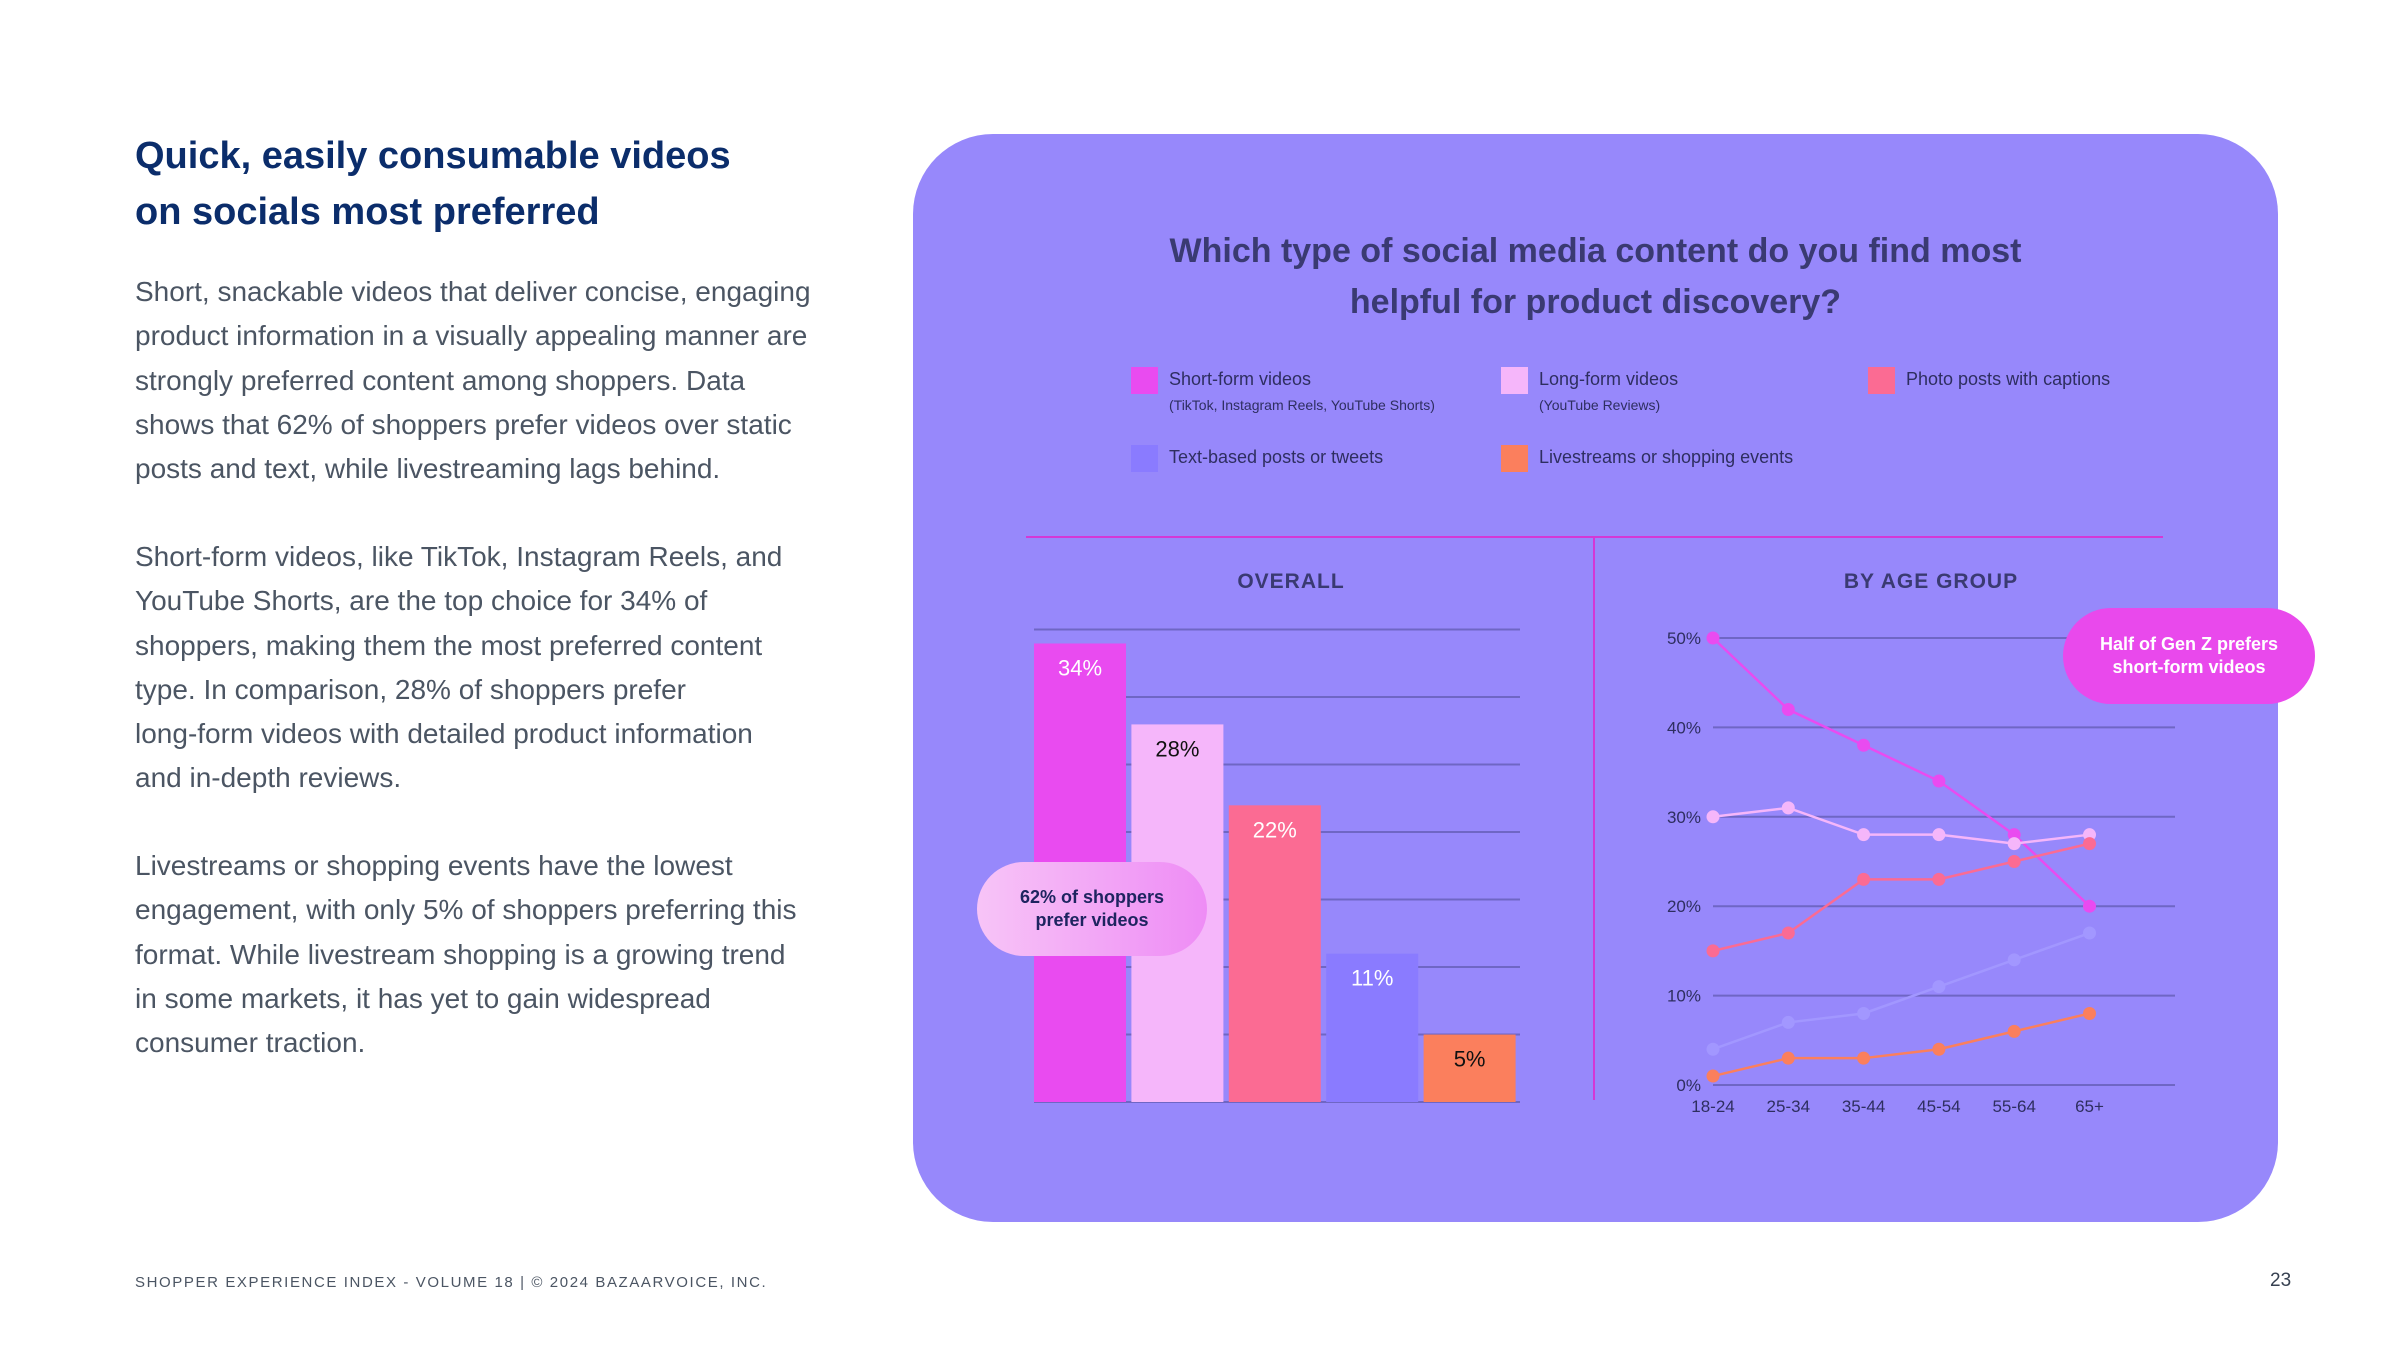  Describe the element at coordinates (1609, 379) in the screenshot. I see `legend-label: Long-form videos` at that location.